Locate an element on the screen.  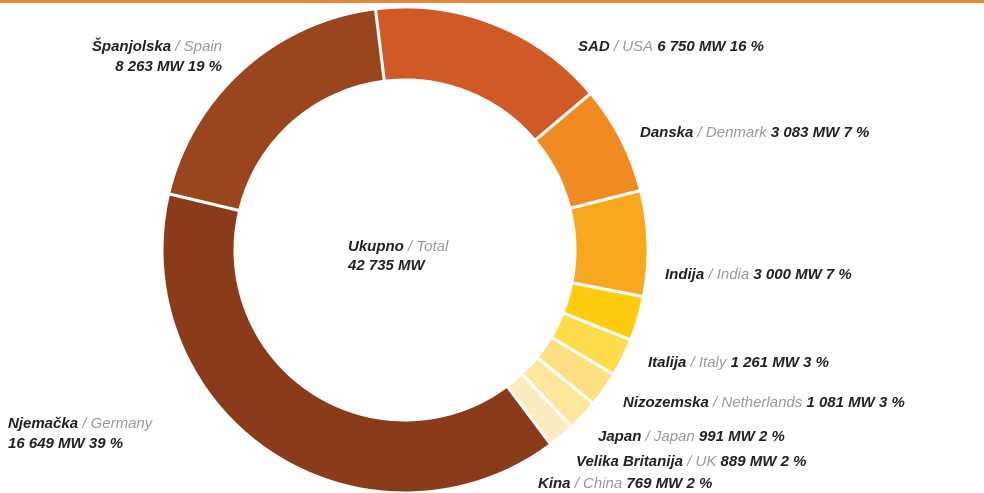
category-en: China is located at coordinates (602, 483).